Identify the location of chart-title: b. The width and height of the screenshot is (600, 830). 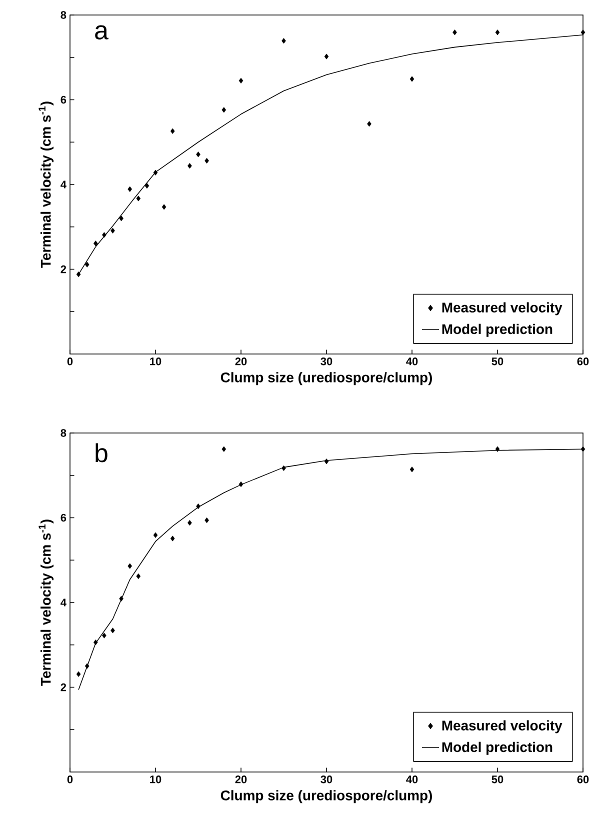
(102, 452).